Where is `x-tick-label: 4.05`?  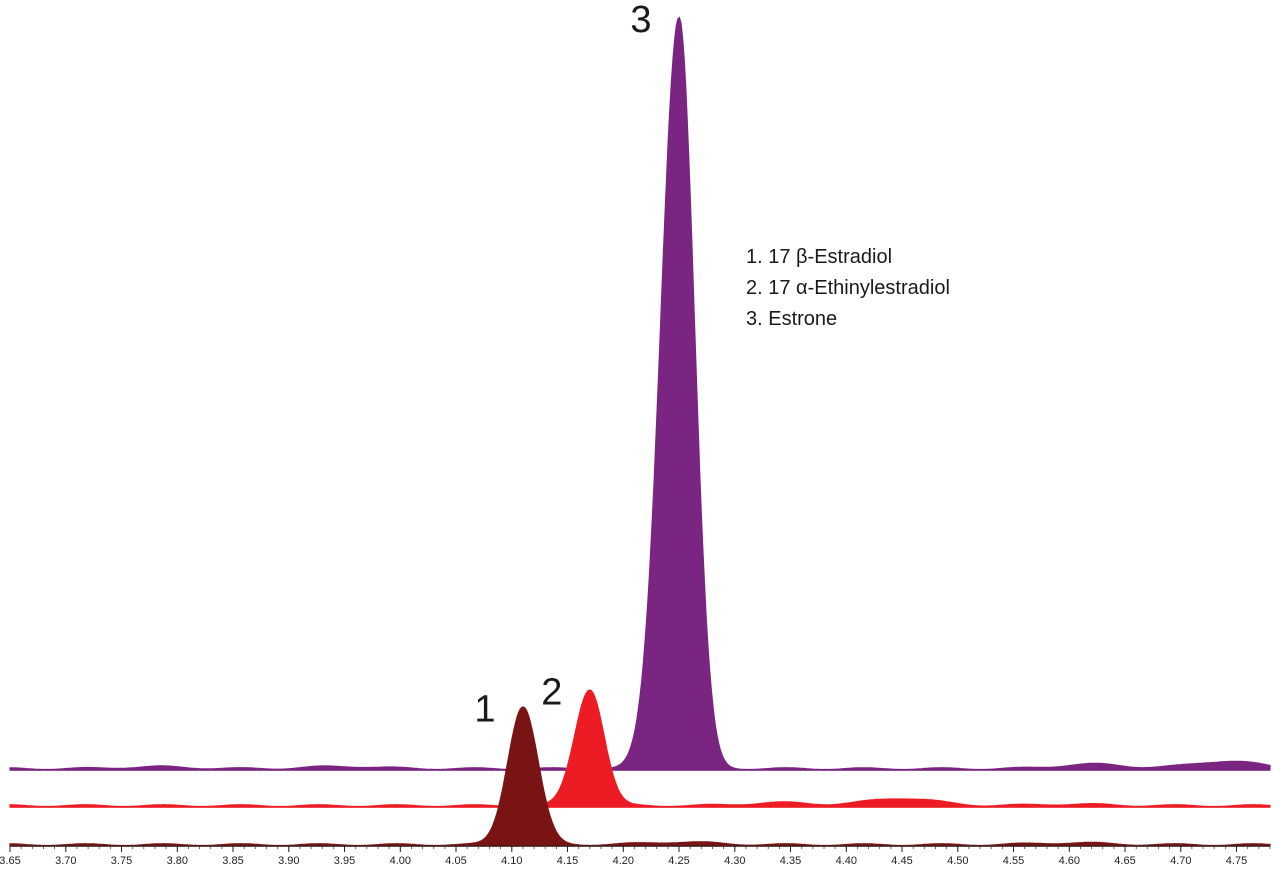 x-tick-label: 4.05 is located at coordinates (455, 861).